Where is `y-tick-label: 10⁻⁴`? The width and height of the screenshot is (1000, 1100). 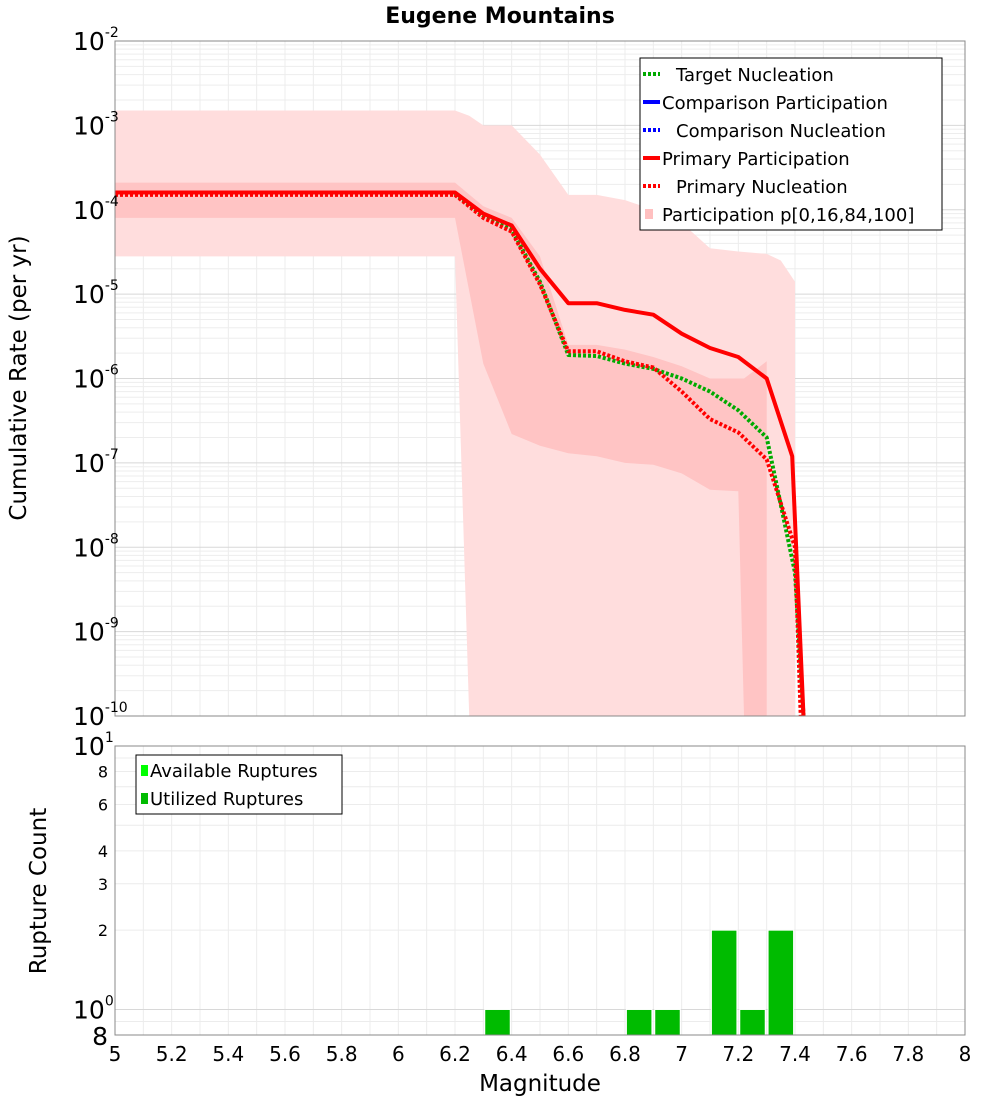 y-tick-label: 10⁻⁴ is located at coordinates (96, 209).